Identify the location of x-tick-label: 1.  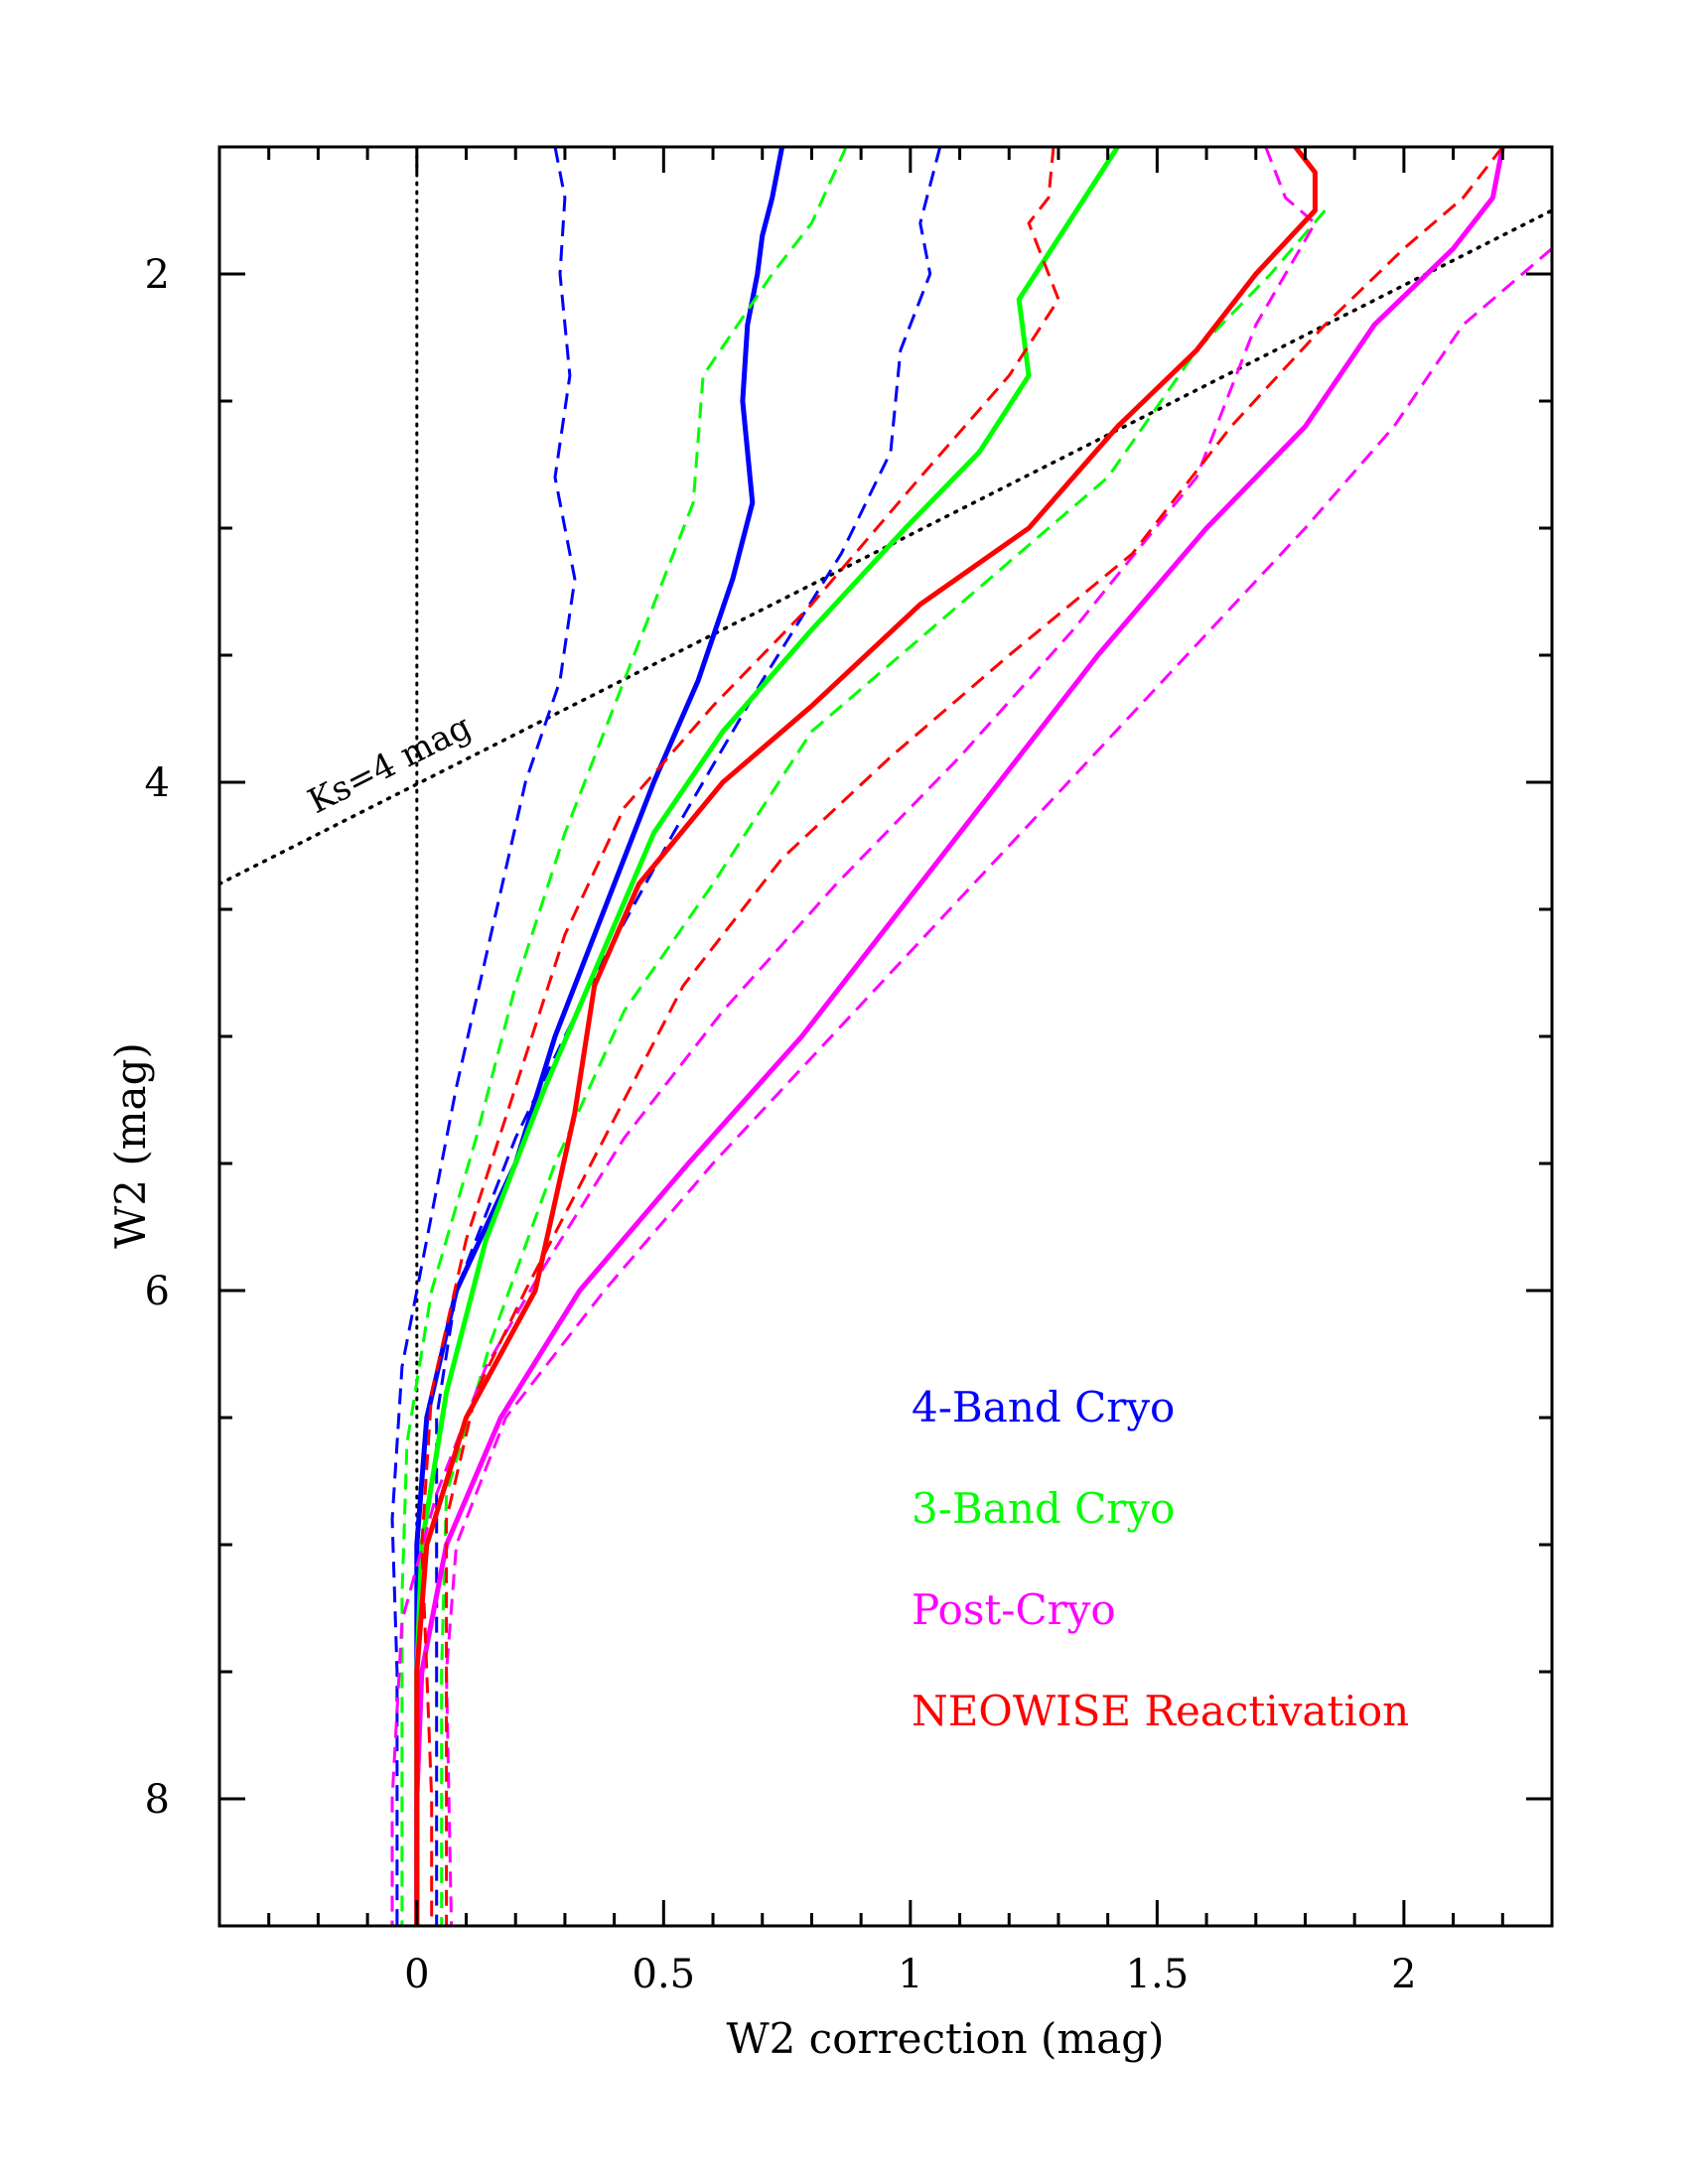
(910, 1974).